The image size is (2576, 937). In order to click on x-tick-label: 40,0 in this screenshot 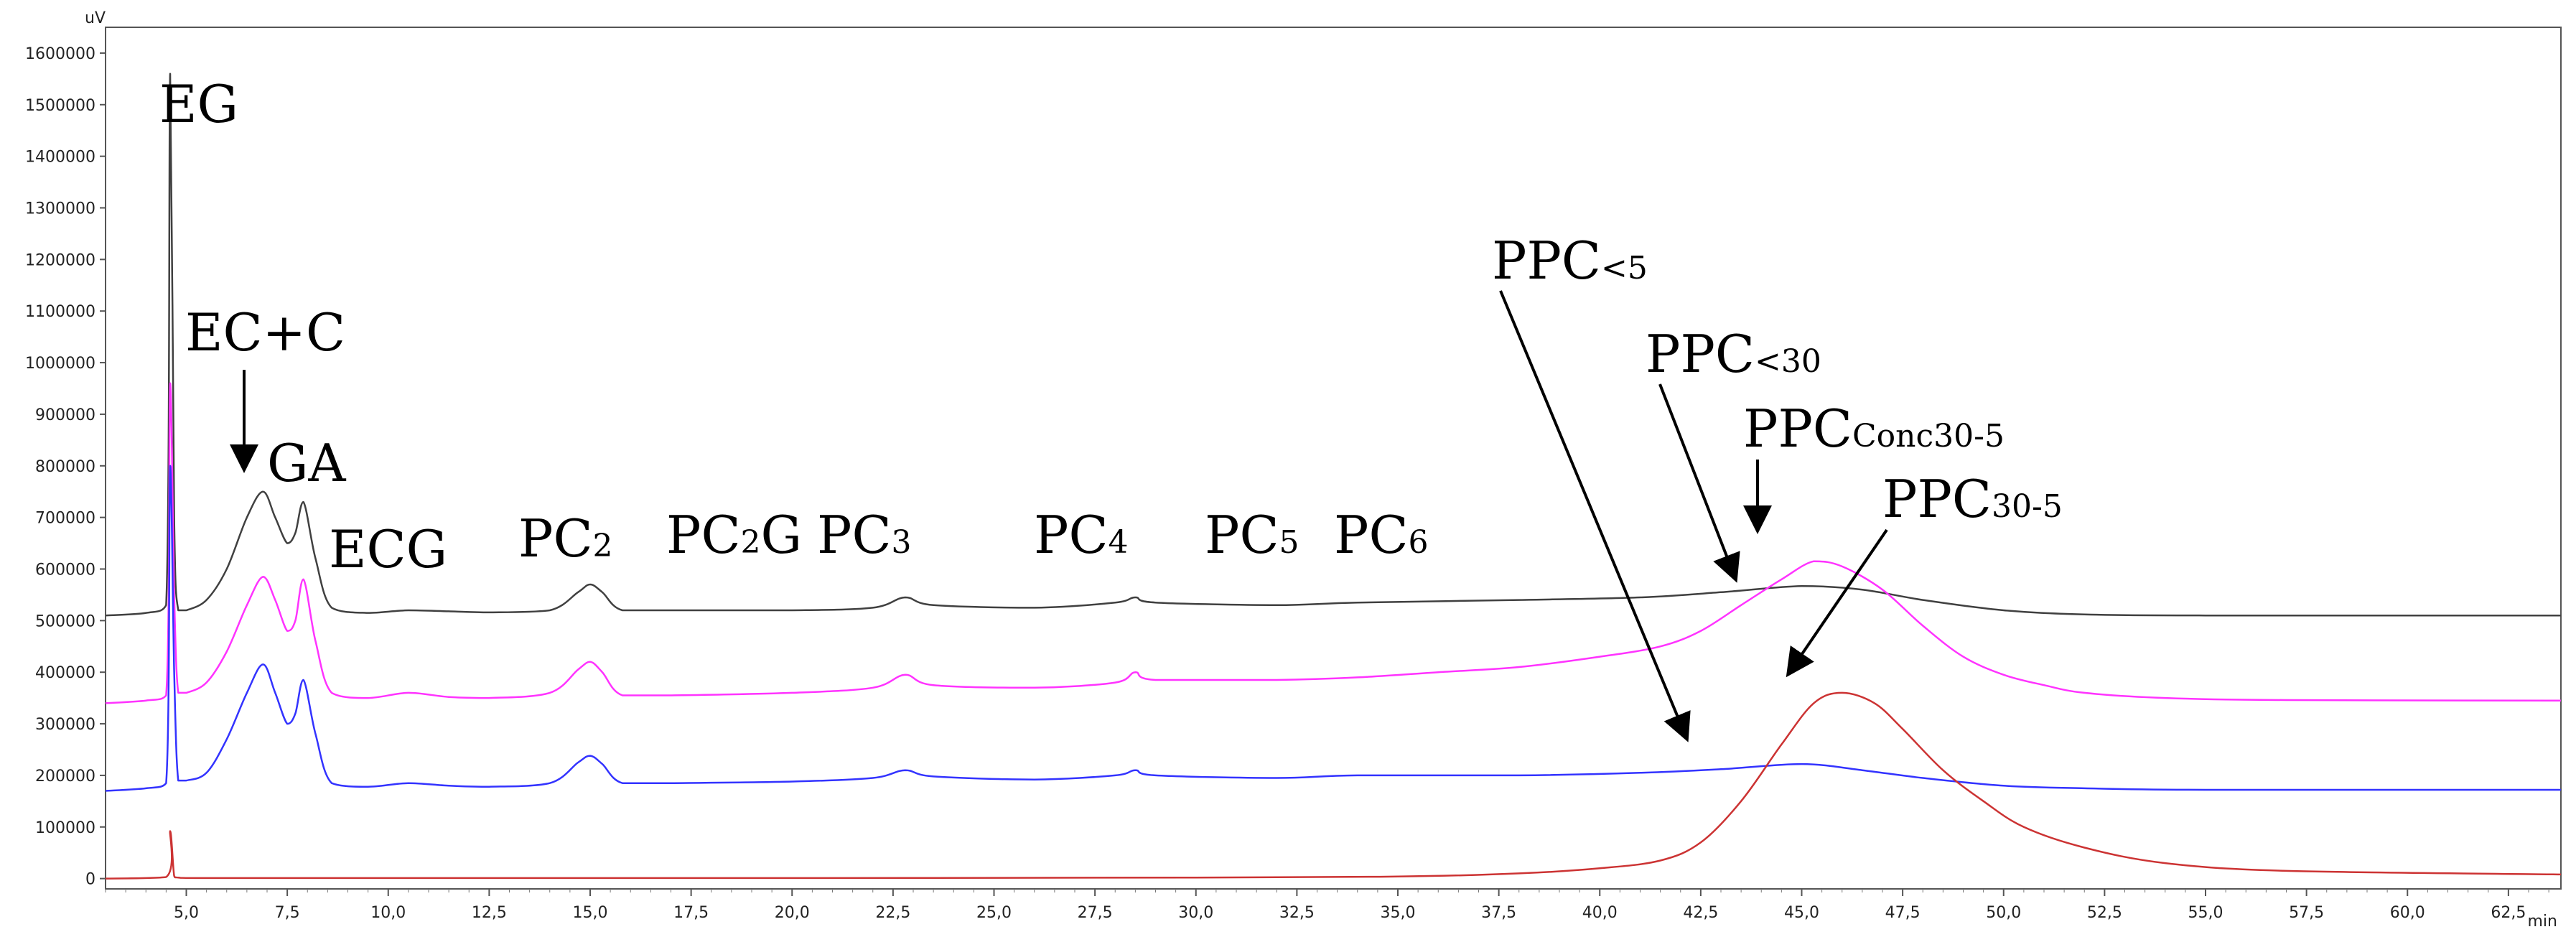, I will do `click(1600, 913)`.